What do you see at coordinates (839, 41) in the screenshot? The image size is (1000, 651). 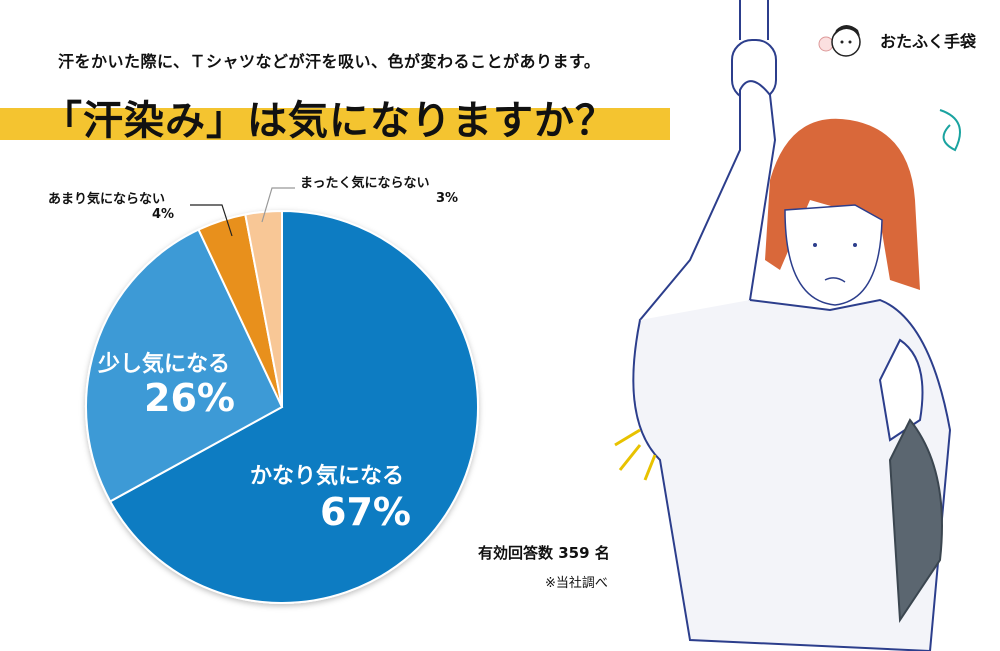 I see `mascot-face-icon` at bounding box center [839, 41].